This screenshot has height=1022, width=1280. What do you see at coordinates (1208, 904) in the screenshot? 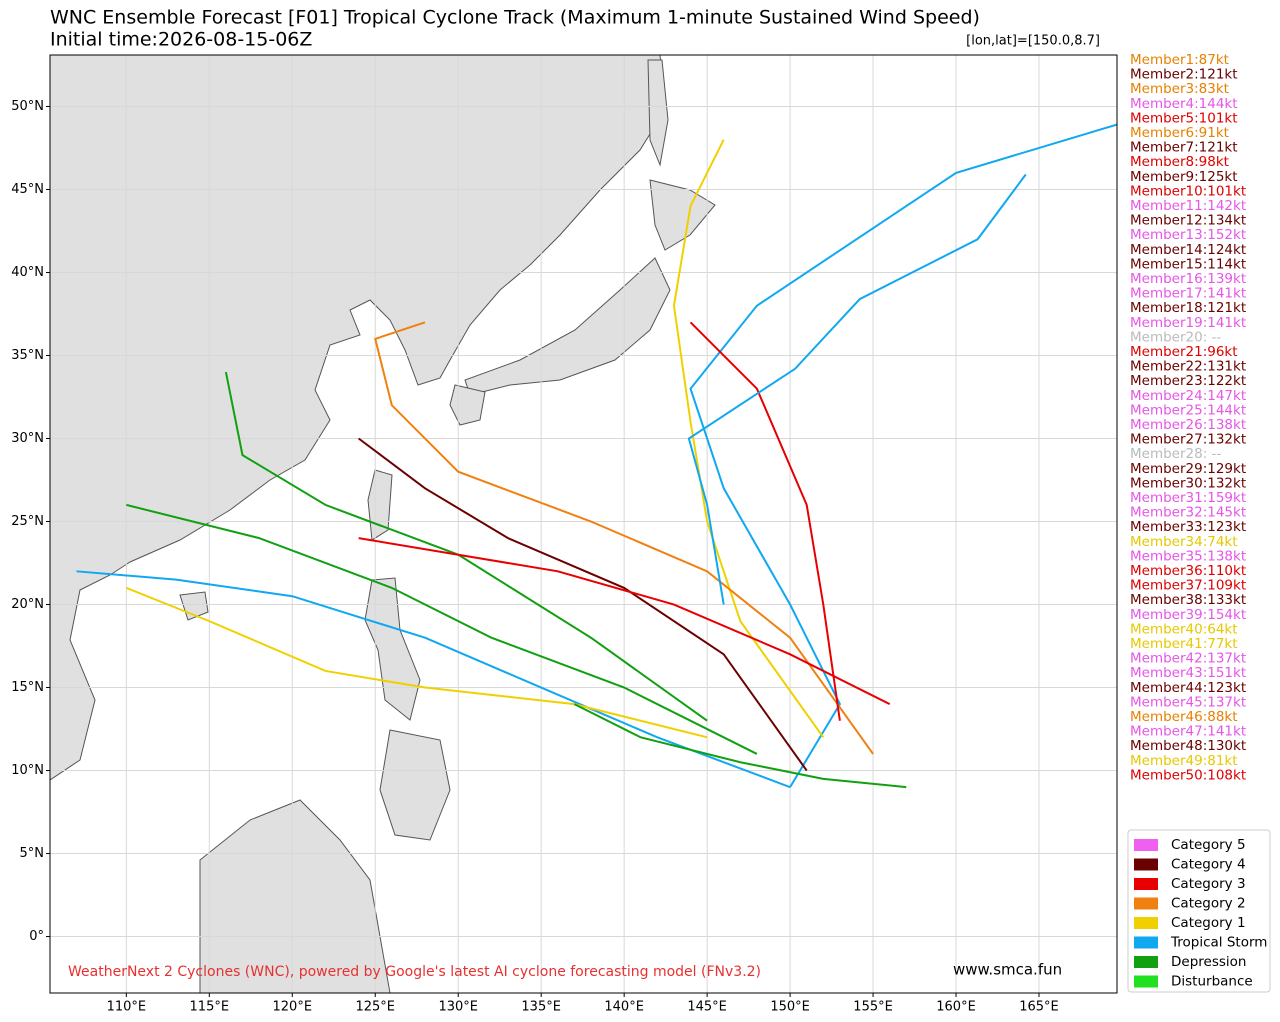
I see `legend-label: Category 2` at bounding box center [1208, 904].